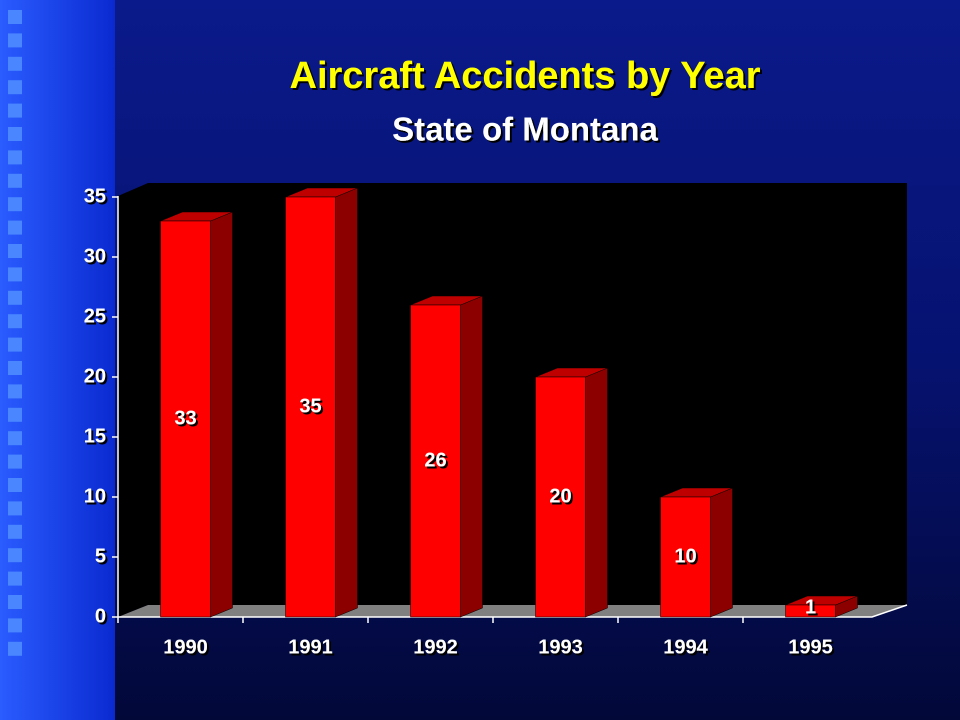 Image resolution: width=960 pixels, height=720 pixels. Describe the element at coordinates (513, 611) in the screenshot. I see `x-axis` at that location.